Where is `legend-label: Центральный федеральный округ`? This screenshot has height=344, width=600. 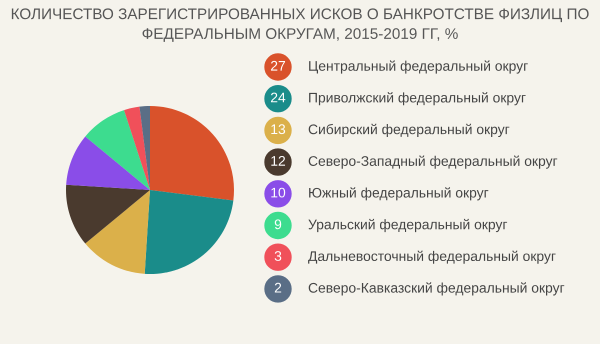
legend-label: Центральный федеральный округ is located at coordinates (418, 67).